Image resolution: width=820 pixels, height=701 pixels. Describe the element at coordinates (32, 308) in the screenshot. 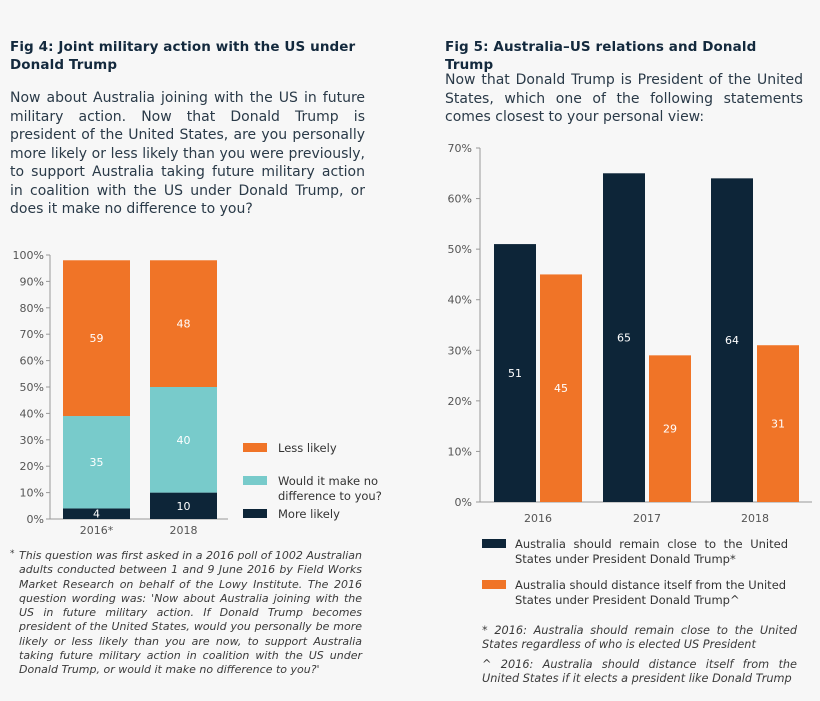

I see `y-tick-label: 80%` at that location.